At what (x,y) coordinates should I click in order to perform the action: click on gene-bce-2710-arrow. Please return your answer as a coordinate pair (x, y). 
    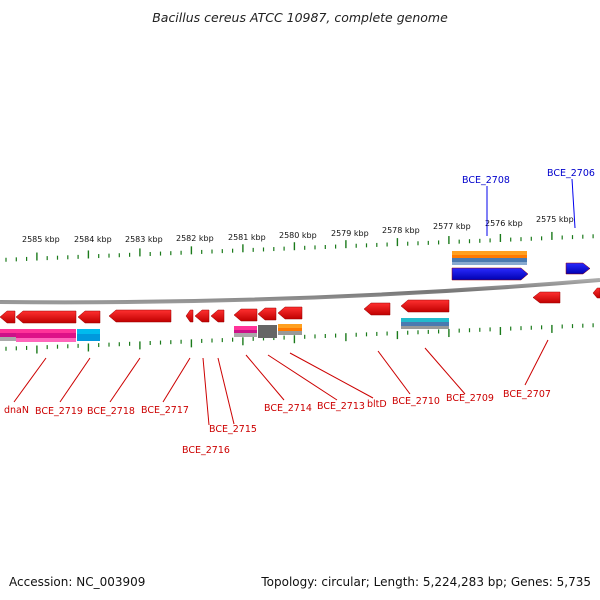
    Looking at the image, I should click on (377, 309).